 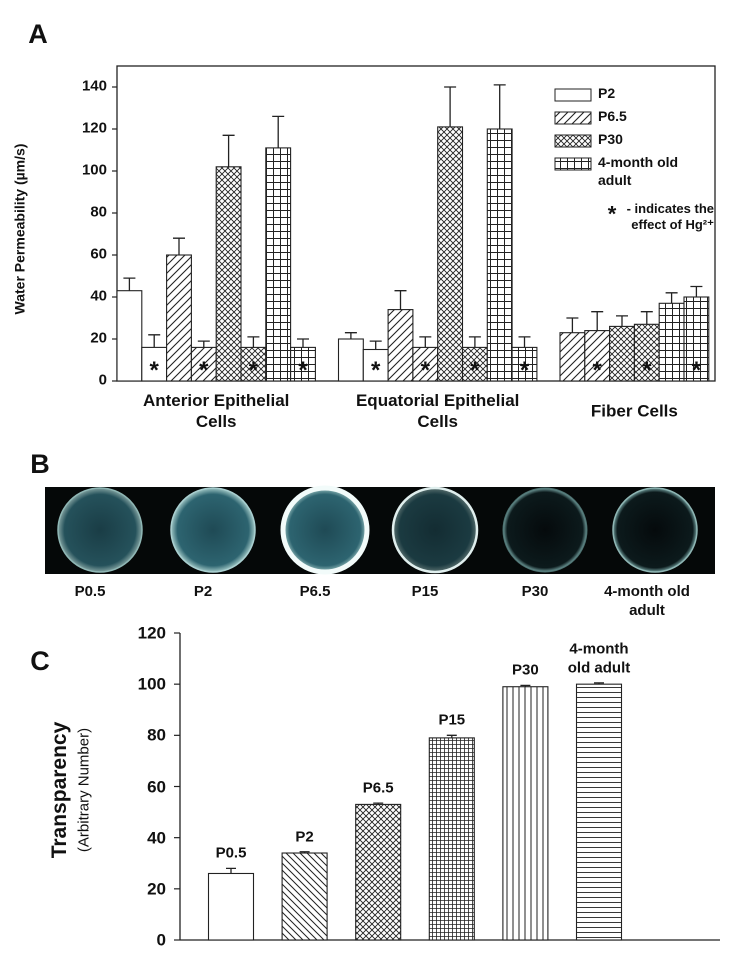 I want to click on legend-label: P2, so click(x=607, y=93).